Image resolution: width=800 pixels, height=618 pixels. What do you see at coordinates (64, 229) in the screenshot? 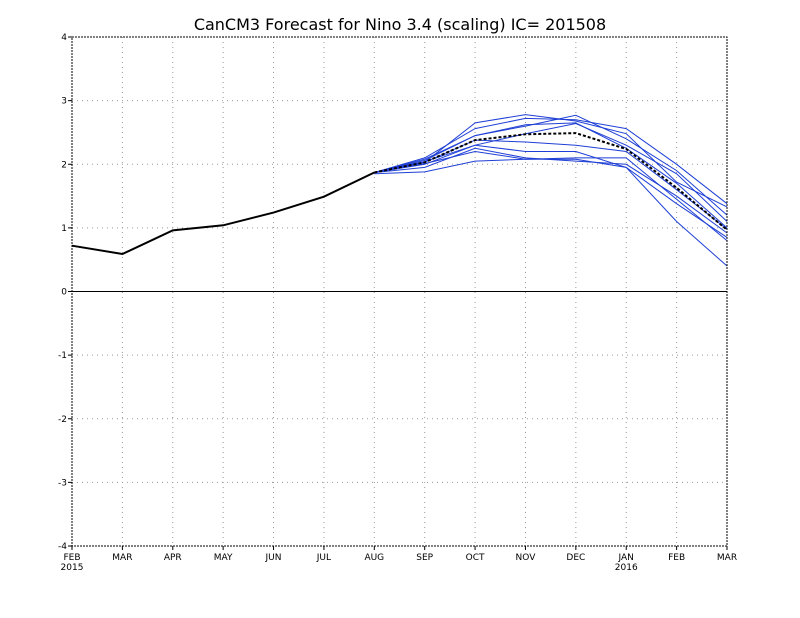
I see `y-tick-label: 1` at bounding box center [64, 229].